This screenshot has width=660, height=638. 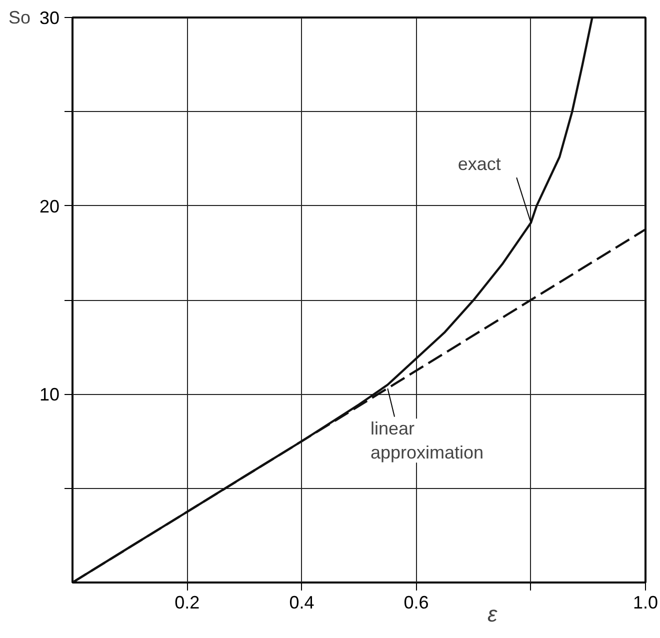 I want to click on y-tick-label: 30, so click(x=49, y=18).